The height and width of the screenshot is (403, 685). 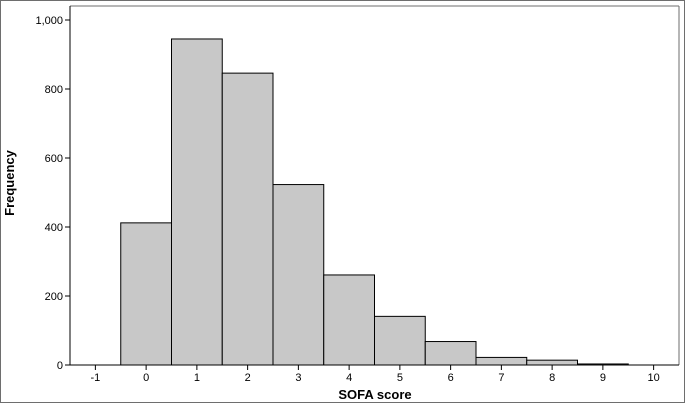 What do you see at coordinates (654, 378) in the screenshot?
I see `x-tick-label: 10` at bounding box center [654, 378].